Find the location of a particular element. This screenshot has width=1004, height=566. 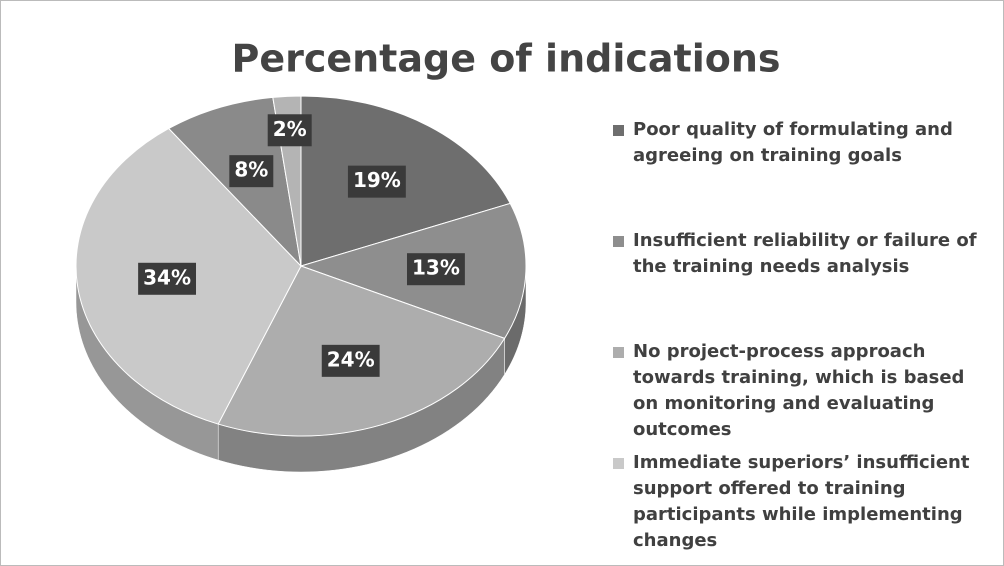

data-label-text: 8% is located at coordinates (251, 170).